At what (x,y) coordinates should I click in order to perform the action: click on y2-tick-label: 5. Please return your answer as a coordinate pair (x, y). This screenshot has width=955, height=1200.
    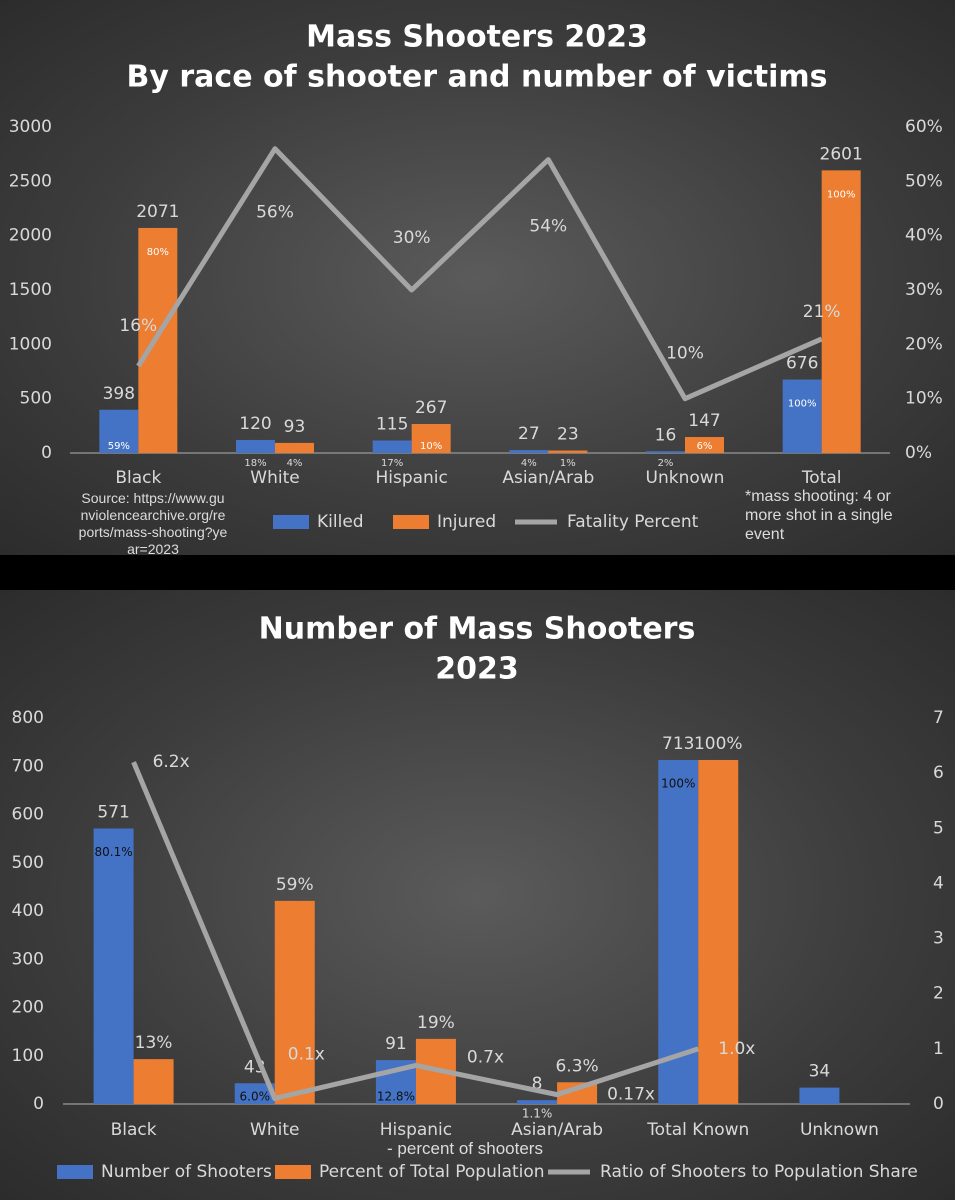
    Looking at the image, I should click on (938, 828).